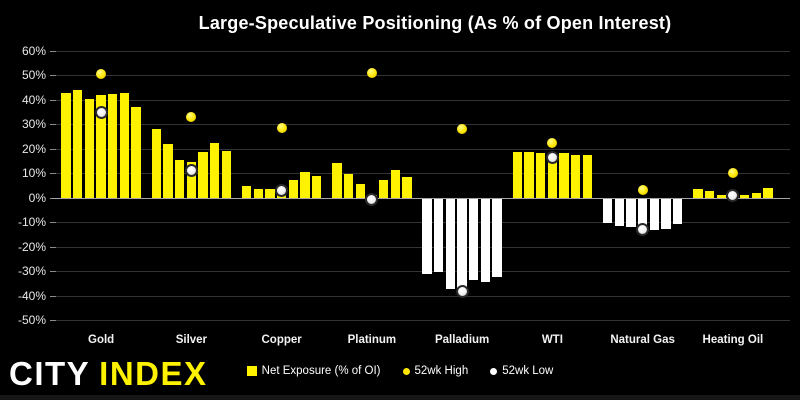 This screenshot has height=400, width=800. What do you see at coordinates (31, 246) in the screenshot?
I see `y-axis-label: -20%` at bounding box center [31, 246].